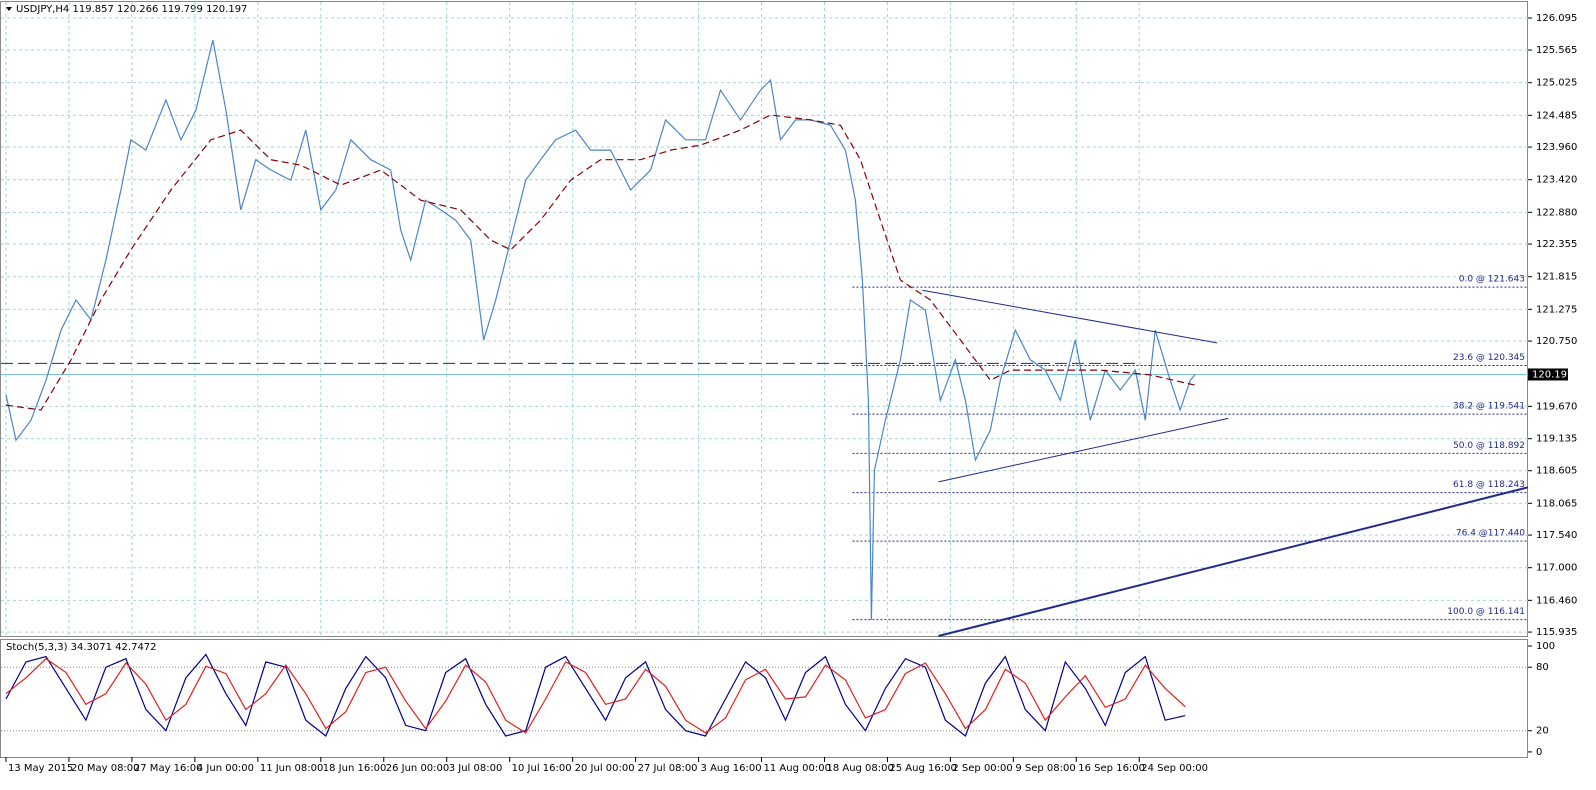  What do you see at coordinates (1486, 612) in the screenshot?
I see `fib-label: 100.0 @ 116.141` at bounding box center [1486, 612].